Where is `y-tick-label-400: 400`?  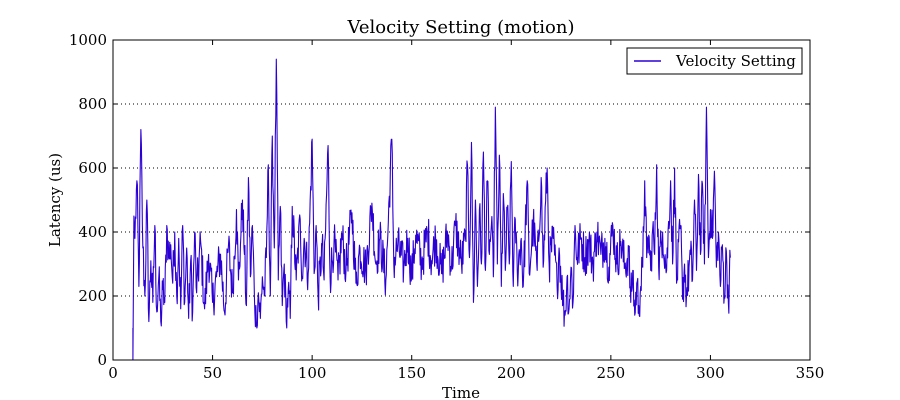
y-tick-label-400: 400 is located at coordinates (92, 232).